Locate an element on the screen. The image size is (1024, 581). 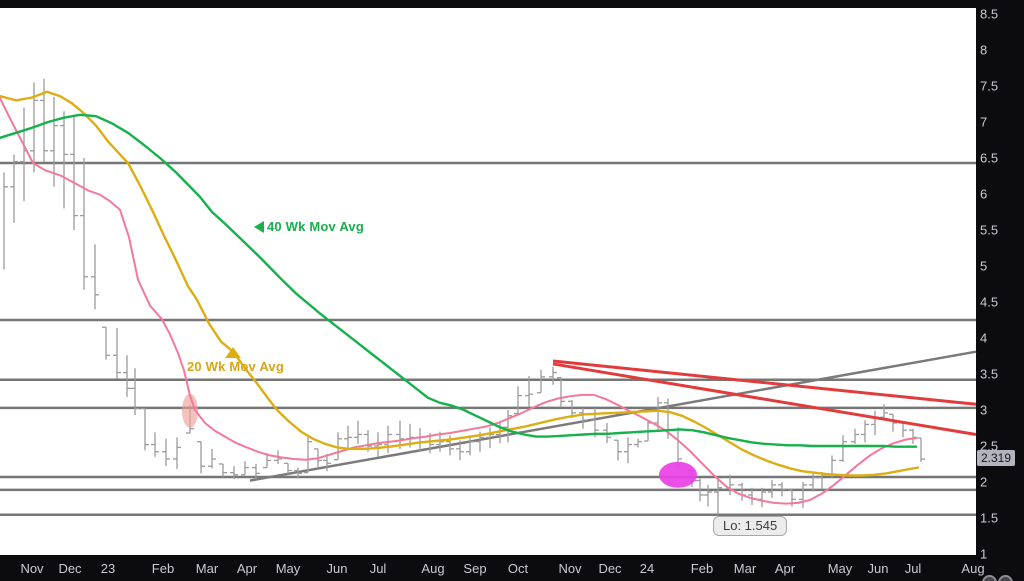
last-price-badge: 2.319 is located at coordinates (996, 458).